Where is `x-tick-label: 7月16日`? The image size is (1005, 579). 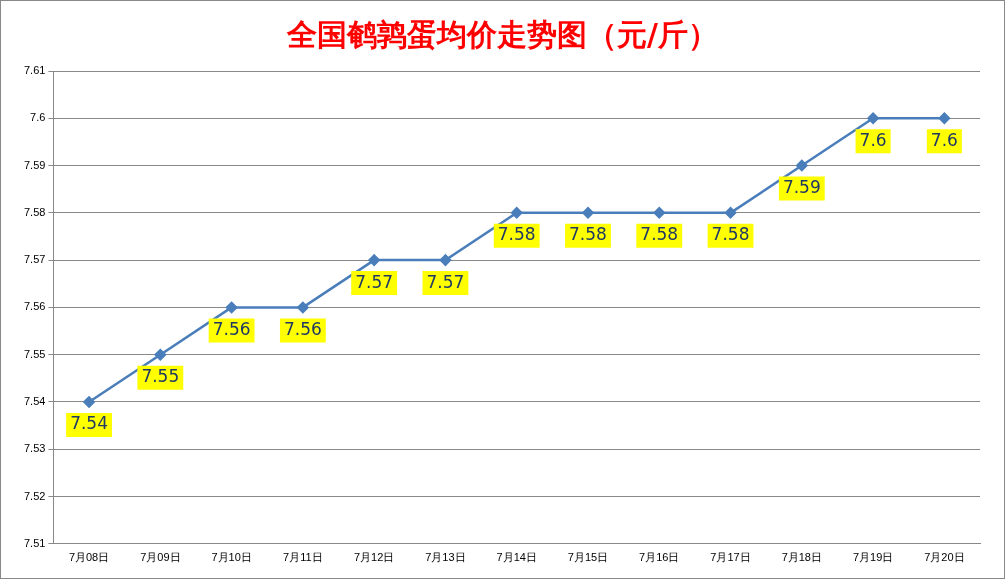
x-tick-label: 7月16日 is located at coordinates (659, 557).